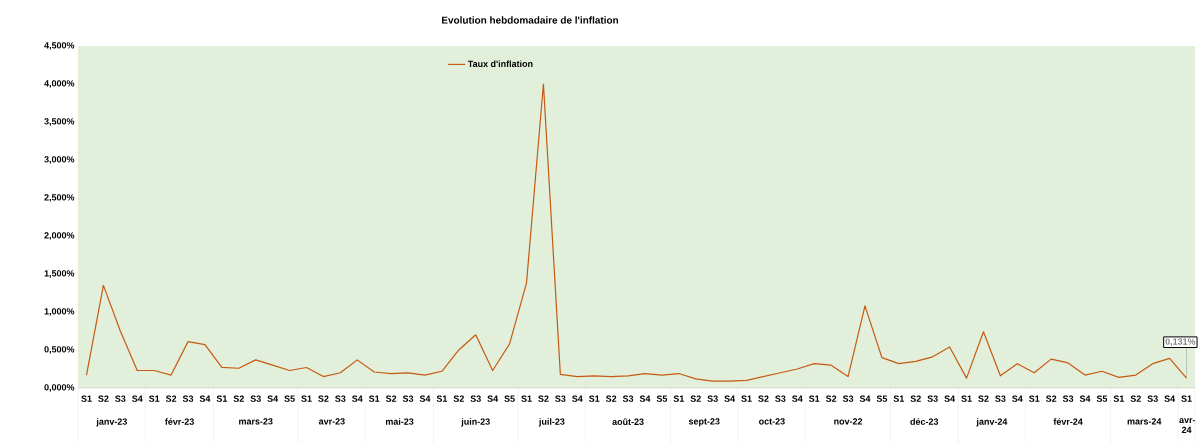 Image resolution: width=1203 pixels, height=443 pixels. I want to click on text: déc-23, so click(924, 421).